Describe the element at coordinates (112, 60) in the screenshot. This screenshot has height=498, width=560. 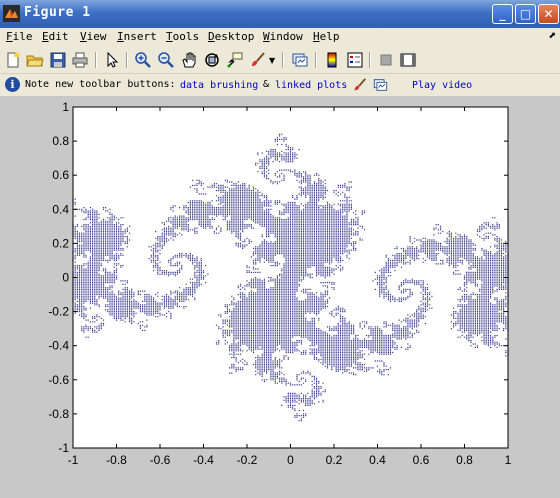
I see `edit-plot-arrow-icon` at that location.